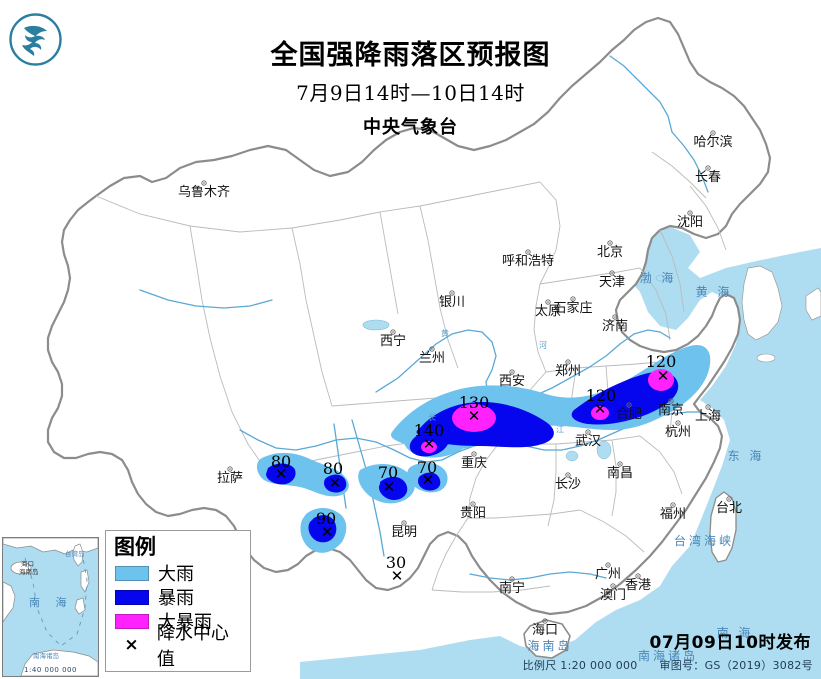 Image resolution: width=821 pixels, height=679 pixels. What do you see at coordinates (474, 461) in the screenshot?
I see `city-marker: 重庆` at bounding box center [474, 461].